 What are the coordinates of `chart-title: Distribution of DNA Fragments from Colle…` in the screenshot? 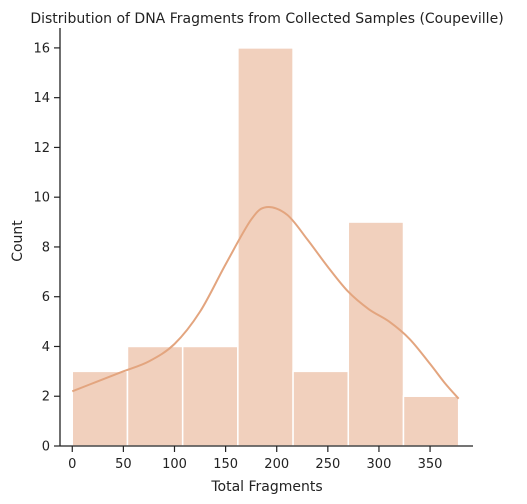 It's located at (266, 19).